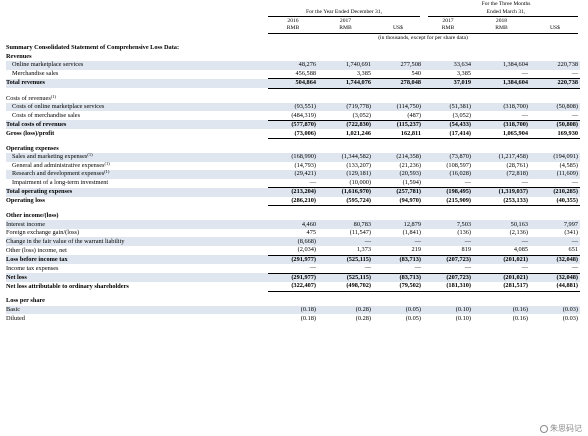 Image resolution: width=588 pixels, height=436 pixels. Describe the element at coordinates (48, 65) in the screenshot. I see `row-label-text: Online marketplace services` at that location.